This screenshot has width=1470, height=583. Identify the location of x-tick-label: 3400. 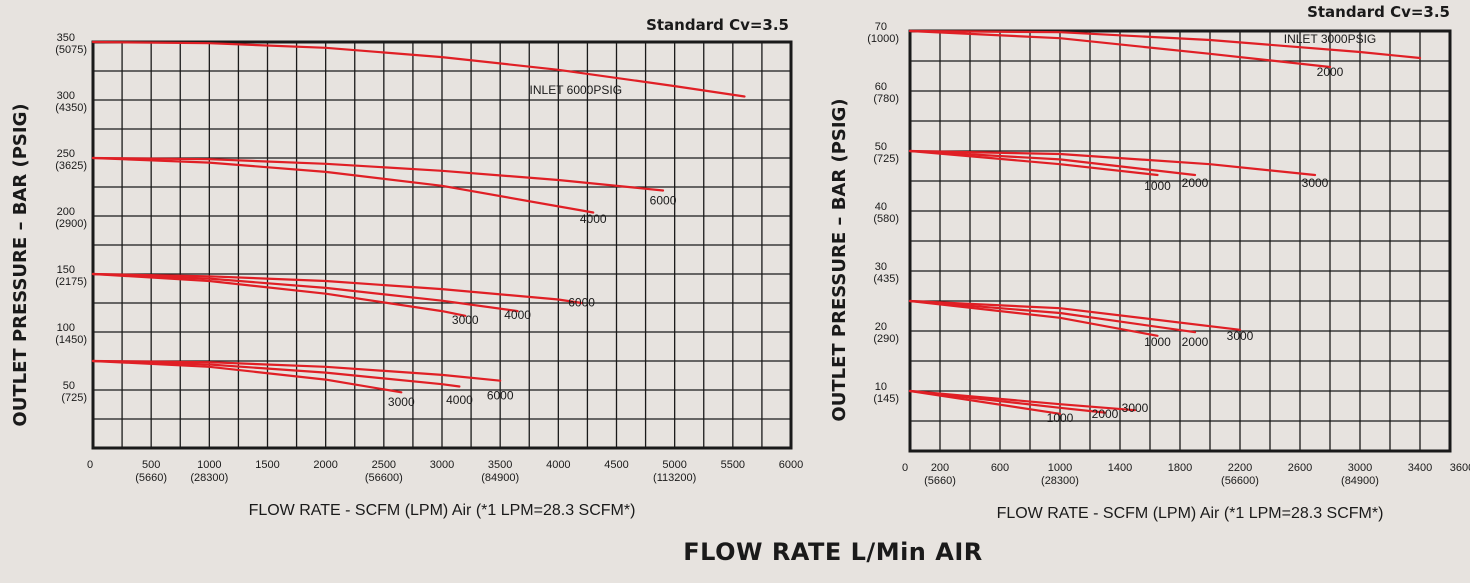
(1420, 468).